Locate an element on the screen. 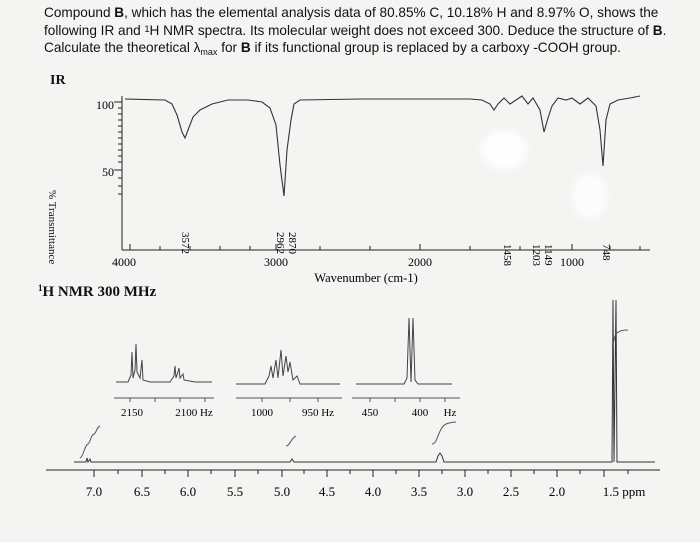 Image resolution: width=700 pixels, height=542 pixels. ir-ytick-50: 50 is located at coordinates (108, 172).